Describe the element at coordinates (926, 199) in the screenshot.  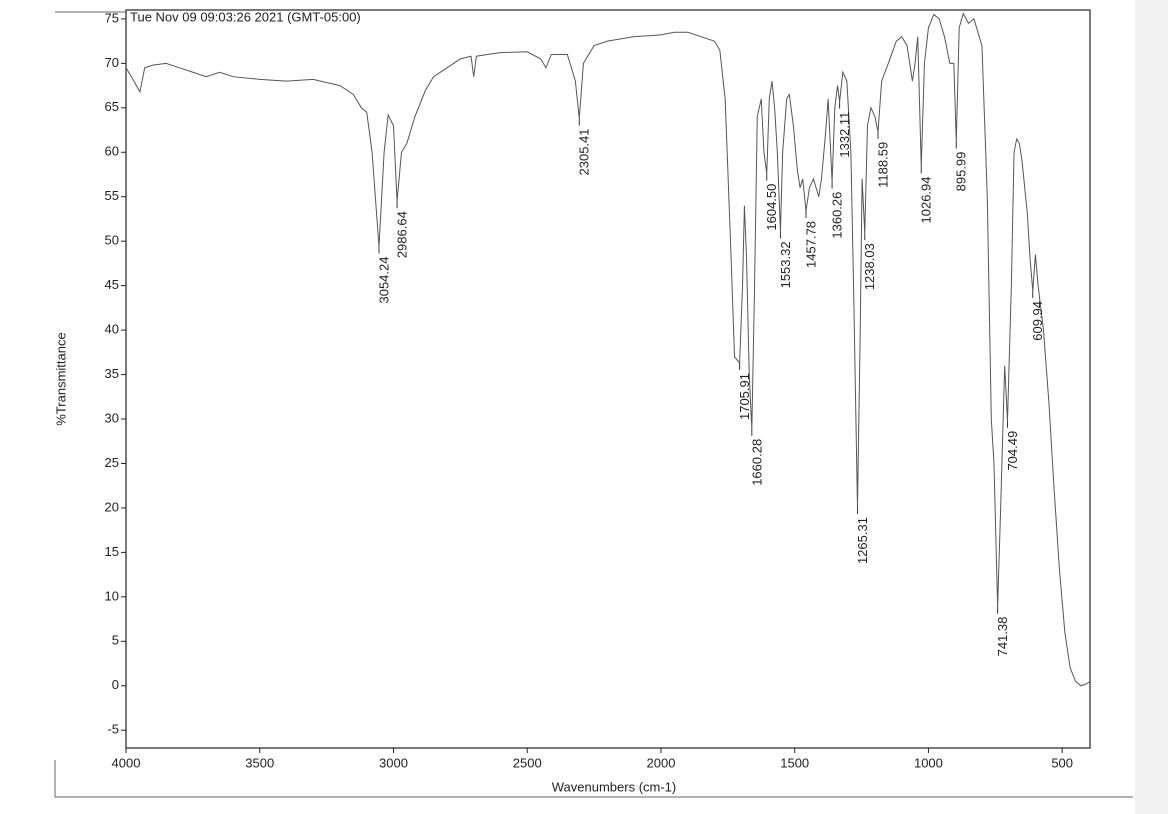
I see `peak-label: 1026.94` at that location.